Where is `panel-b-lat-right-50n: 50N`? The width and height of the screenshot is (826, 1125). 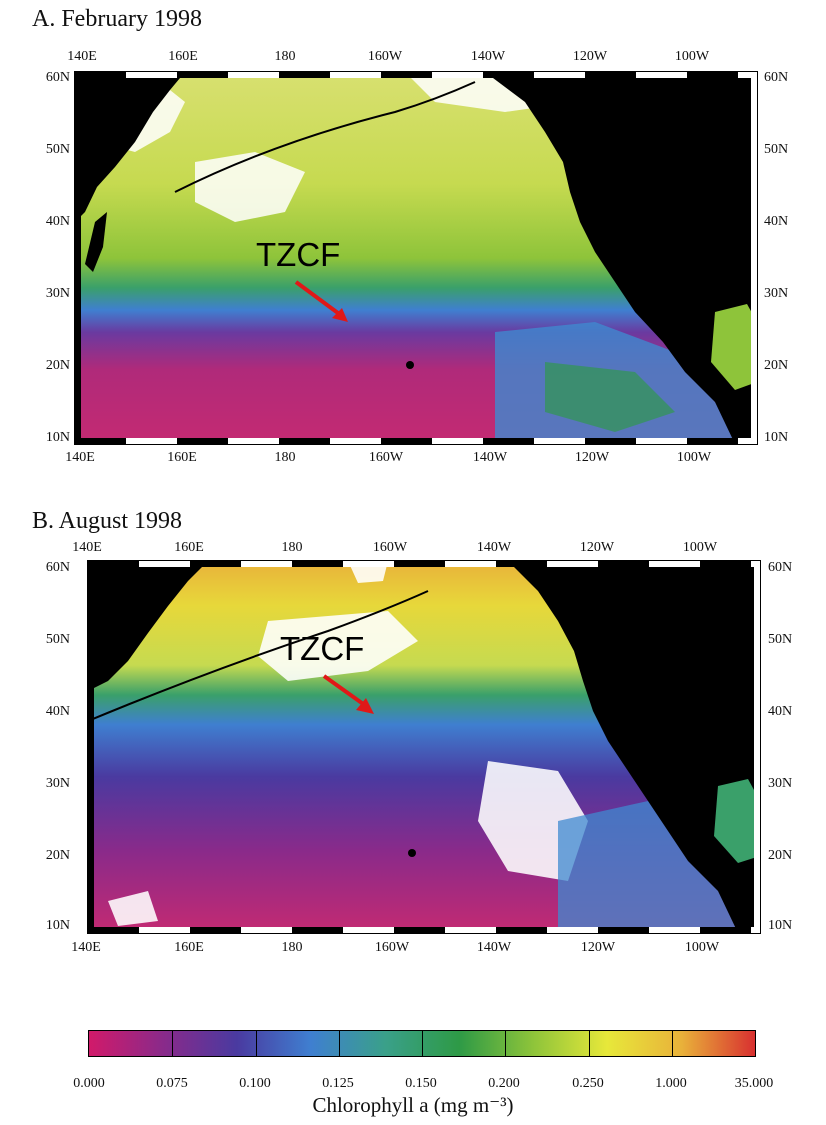 panel-b-lat-right-50n: 50N is located at coordinates (780, 639).